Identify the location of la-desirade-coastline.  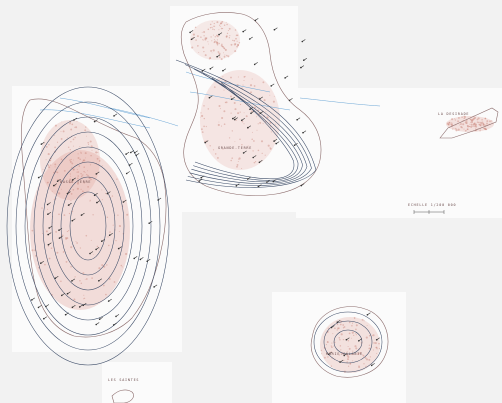
(469, 123).